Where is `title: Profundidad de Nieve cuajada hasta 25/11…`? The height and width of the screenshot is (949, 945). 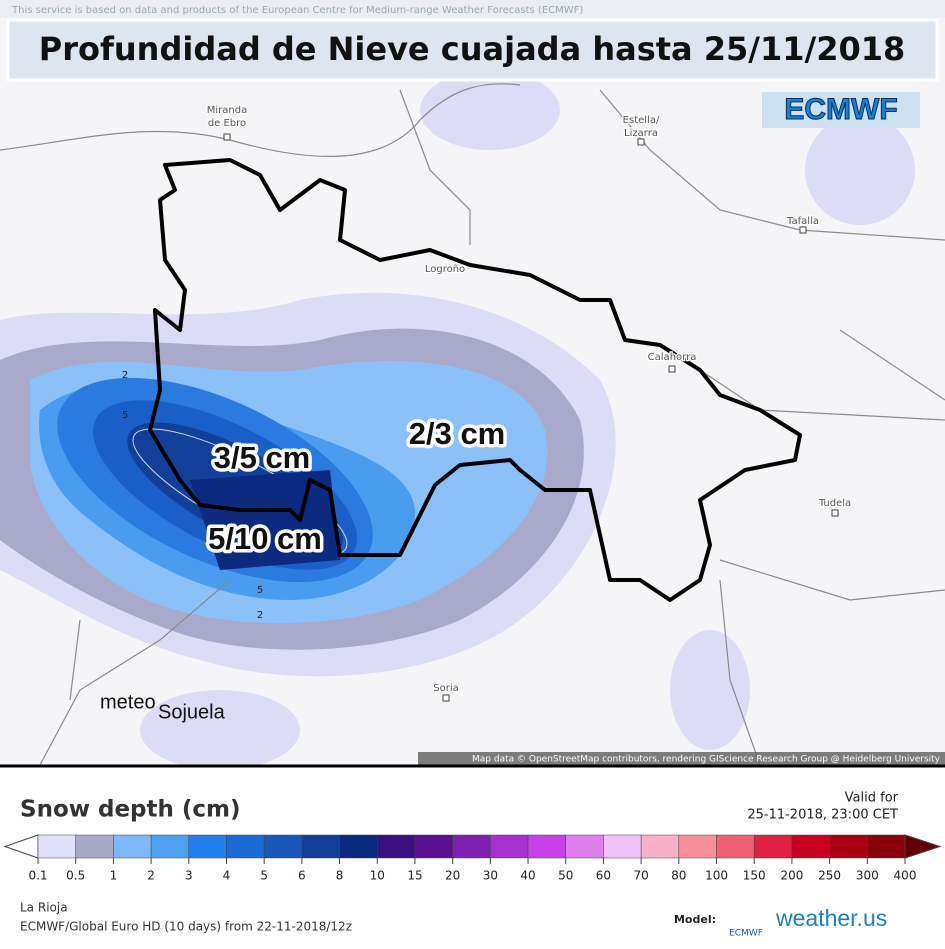 title: Profundidad de Nieve cuajada hasta 25/11… is located at coordinates (472, 49).